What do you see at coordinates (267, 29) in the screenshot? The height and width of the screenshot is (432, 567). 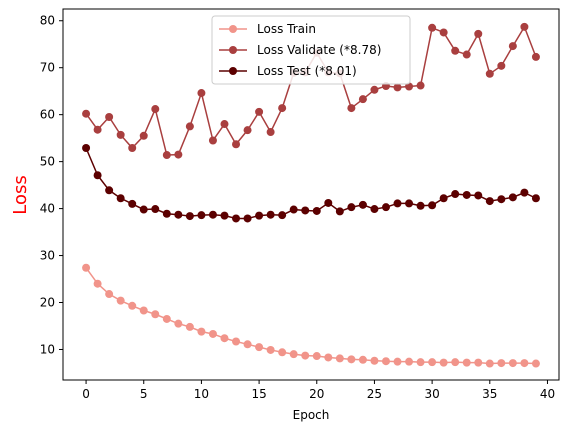 I see `legend-entry-0: Loss Train` at bounding box center [267, 29].